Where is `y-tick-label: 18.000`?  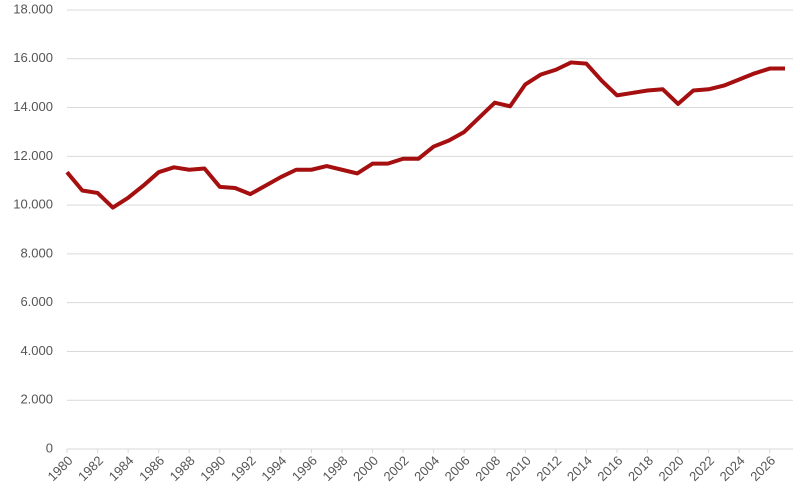 y-tick-label: 18.000 is located at coordinates (33, 8).